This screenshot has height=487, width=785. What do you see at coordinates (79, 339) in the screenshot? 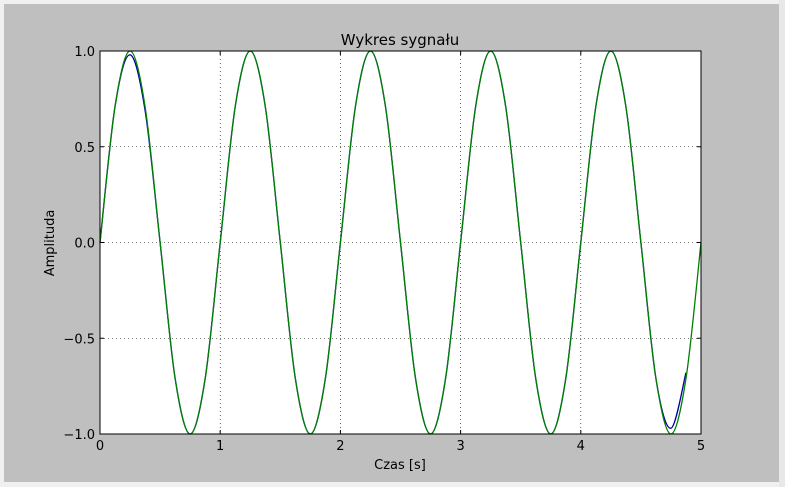
I see `y-tick-label: −0.5` at bounding box center [79, 339].